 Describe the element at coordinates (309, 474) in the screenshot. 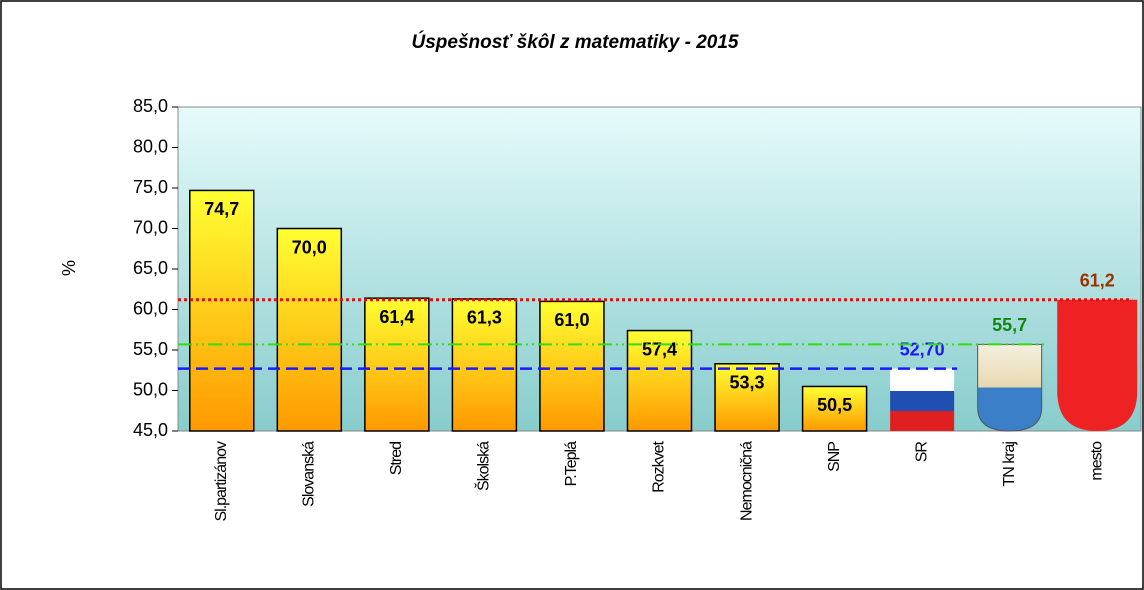

I see `x-tick-label: Slovanská` at that location.